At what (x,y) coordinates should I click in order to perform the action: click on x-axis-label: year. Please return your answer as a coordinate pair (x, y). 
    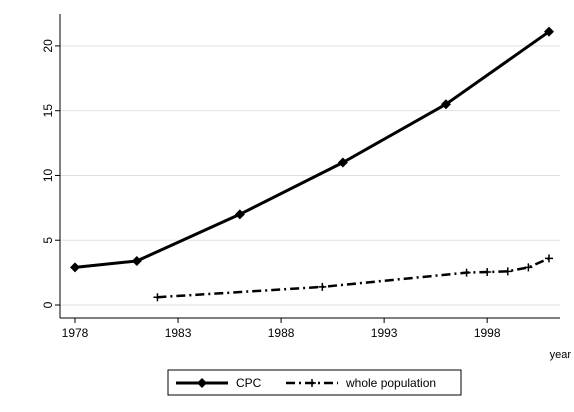
    Looking at the image, I should click on (561, 355).